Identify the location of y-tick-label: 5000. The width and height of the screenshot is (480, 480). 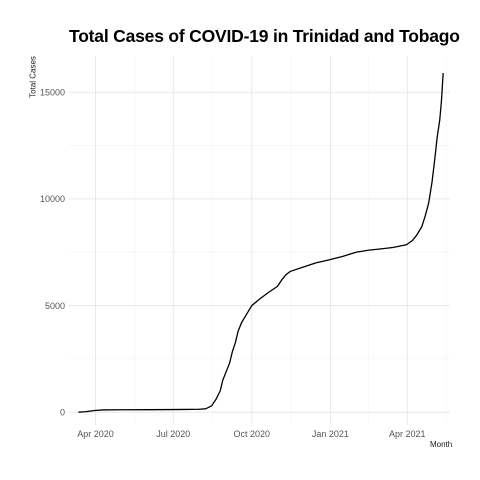
(55, 306).